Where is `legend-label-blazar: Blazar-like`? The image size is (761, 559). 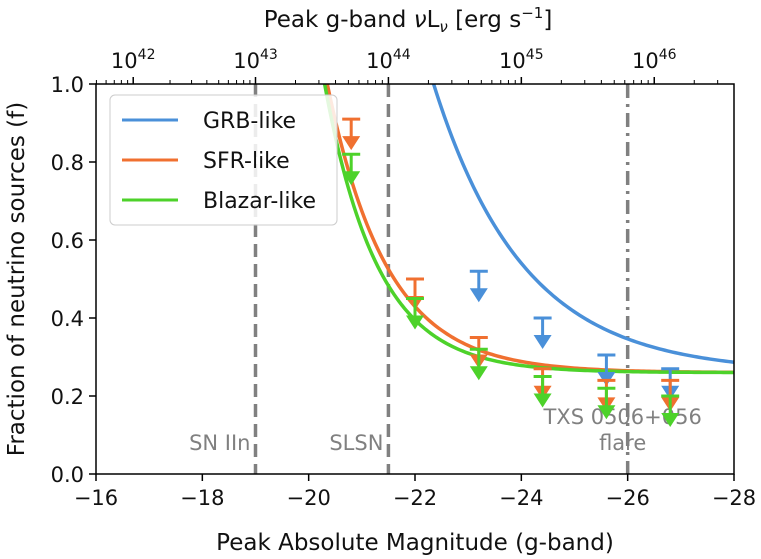 legend-label-blazar: Blazar-like is located at coordinates (259, 201).